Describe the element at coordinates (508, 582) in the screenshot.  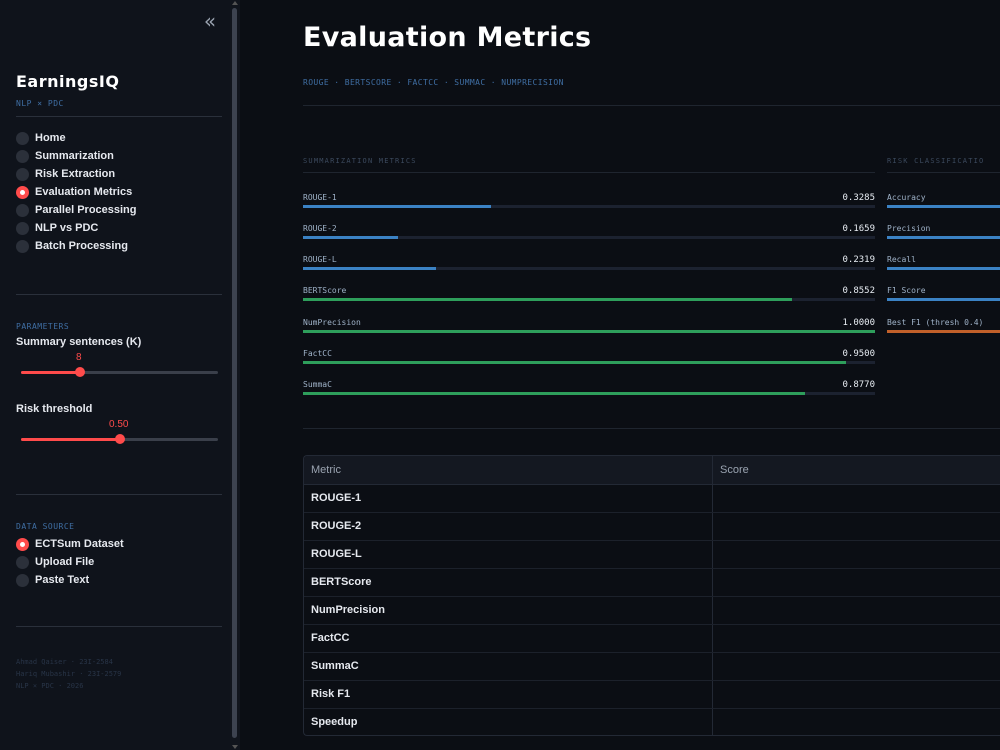
I see `table-cell-metric: BERTScore` at that location.